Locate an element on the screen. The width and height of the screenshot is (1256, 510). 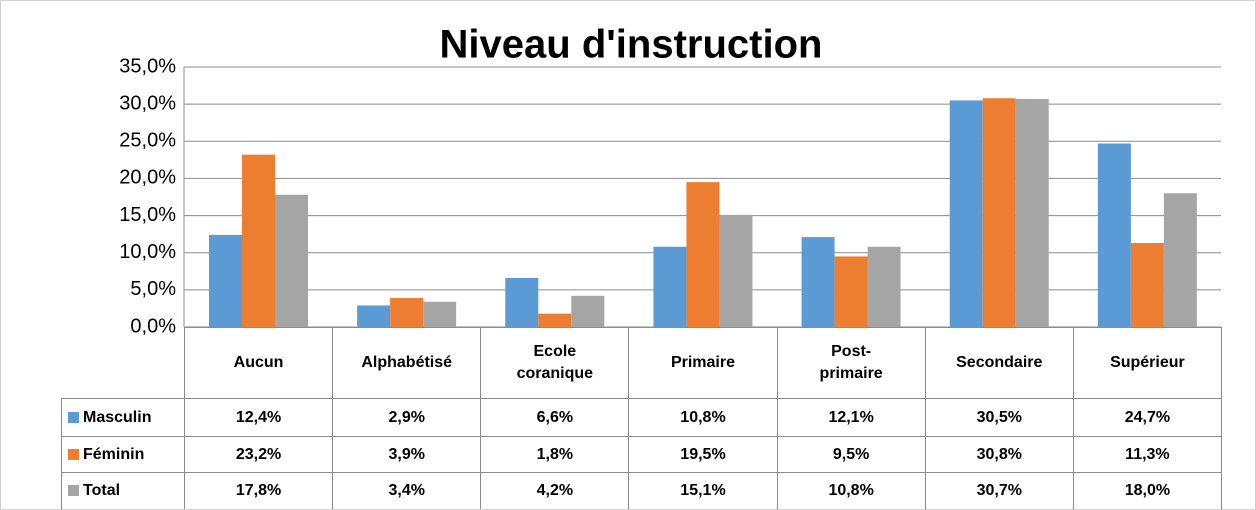
value-cell: 9,5% is located at coordinates (851, 454).